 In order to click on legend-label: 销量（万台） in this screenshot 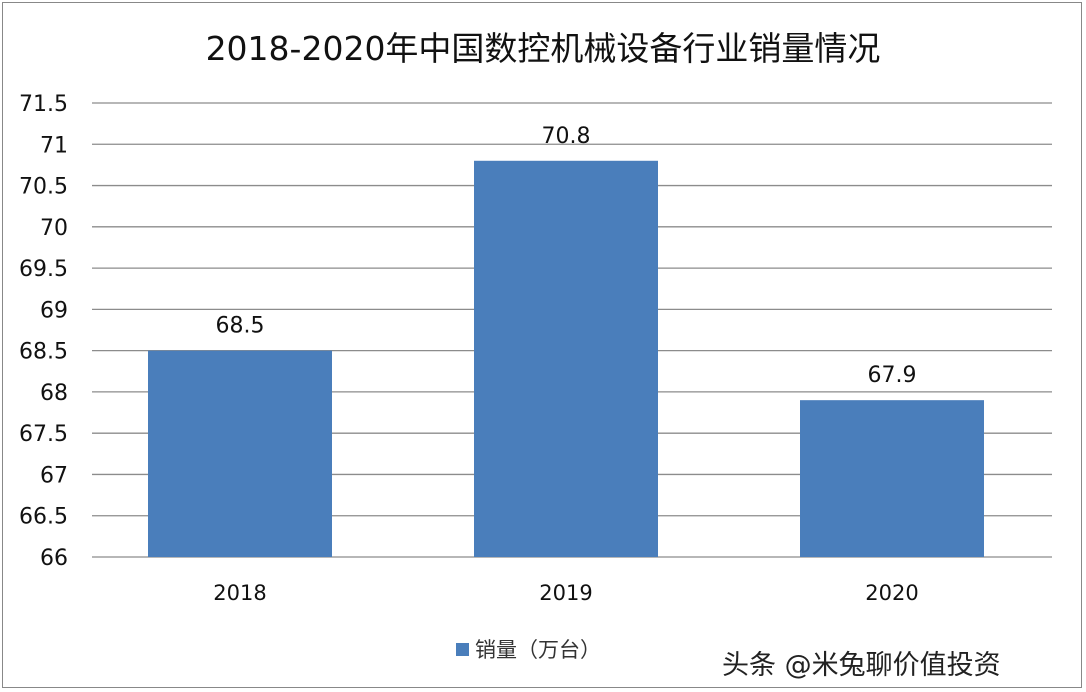, I will do `click(538, 650)`.